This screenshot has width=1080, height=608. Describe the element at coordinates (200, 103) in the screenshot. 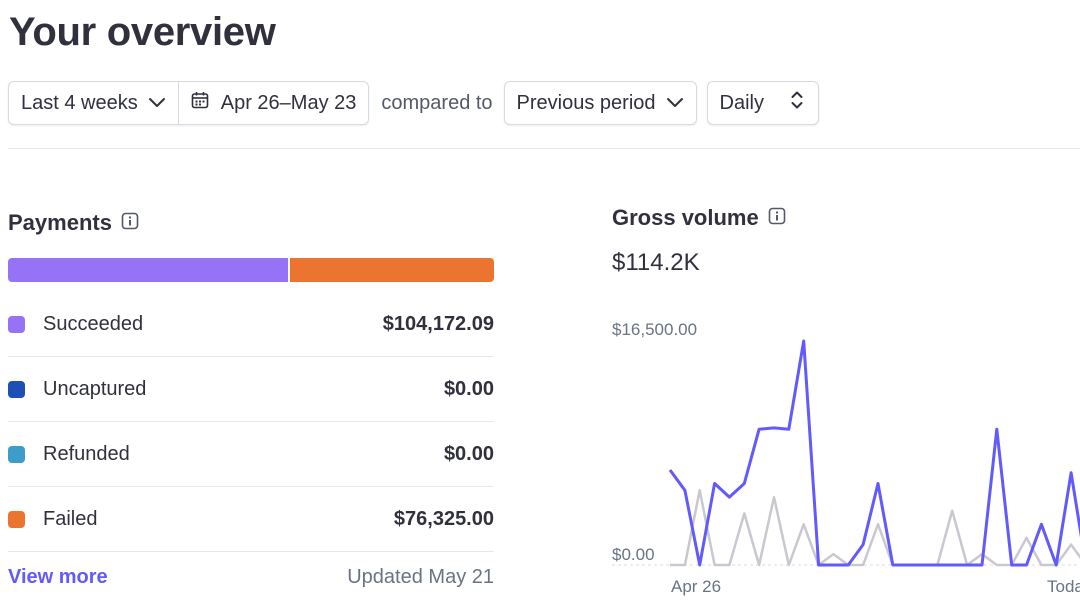

I see `calendar-icon` at that location.